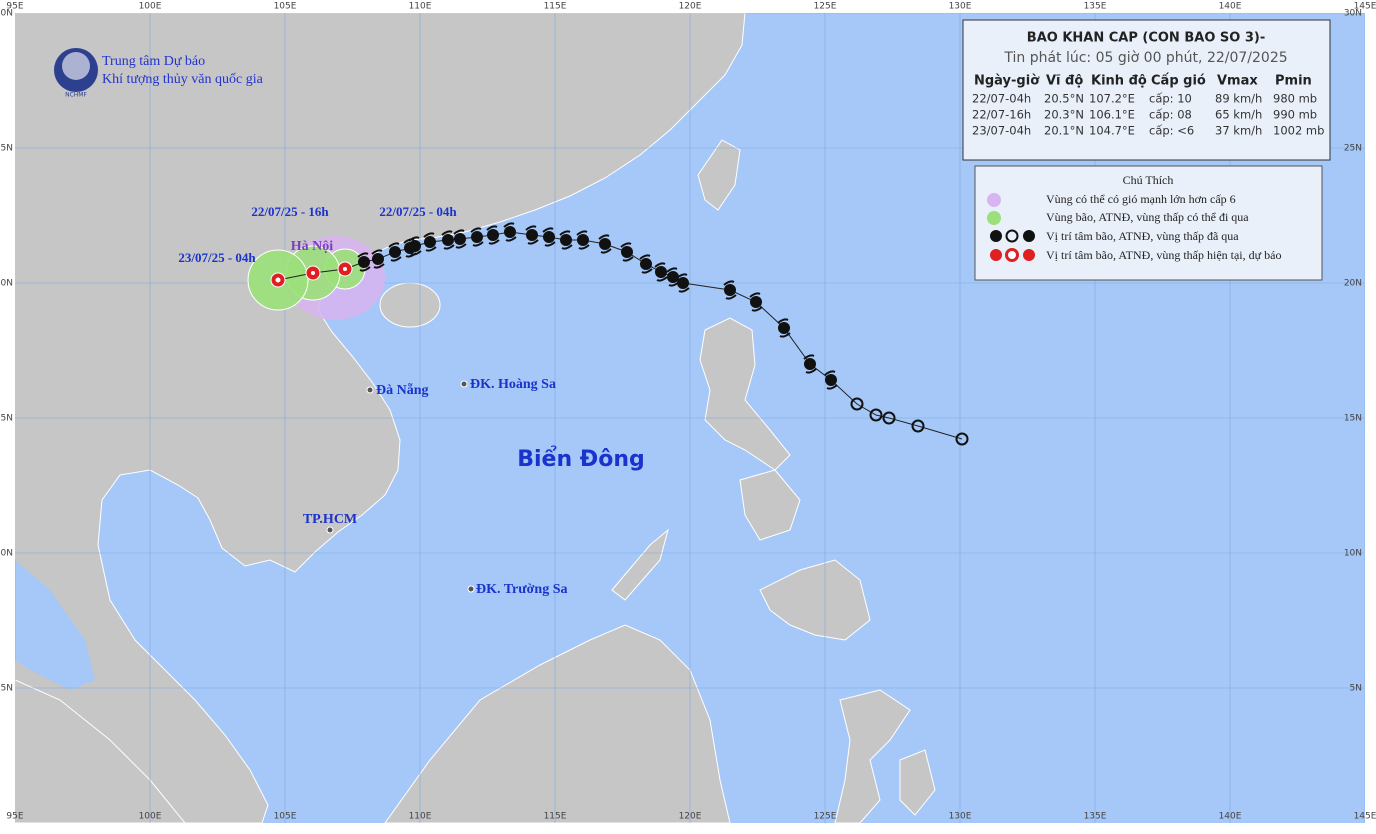 This screenshot has width=1376, height=834. What do you see at coordinates (745, 394) in the screenshot?
I see `luzon` at bounding box center [745, 394].